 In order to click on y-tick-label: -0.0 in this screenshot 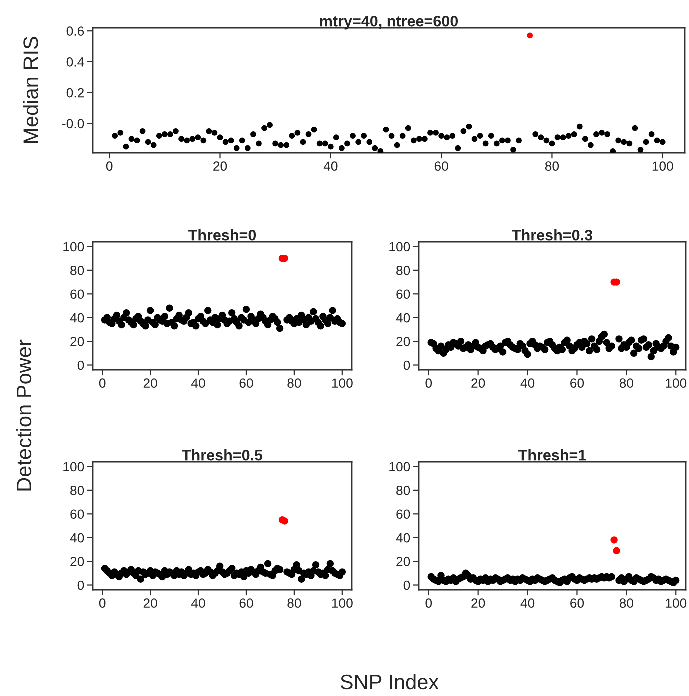, I will do `click(73, 124)`.